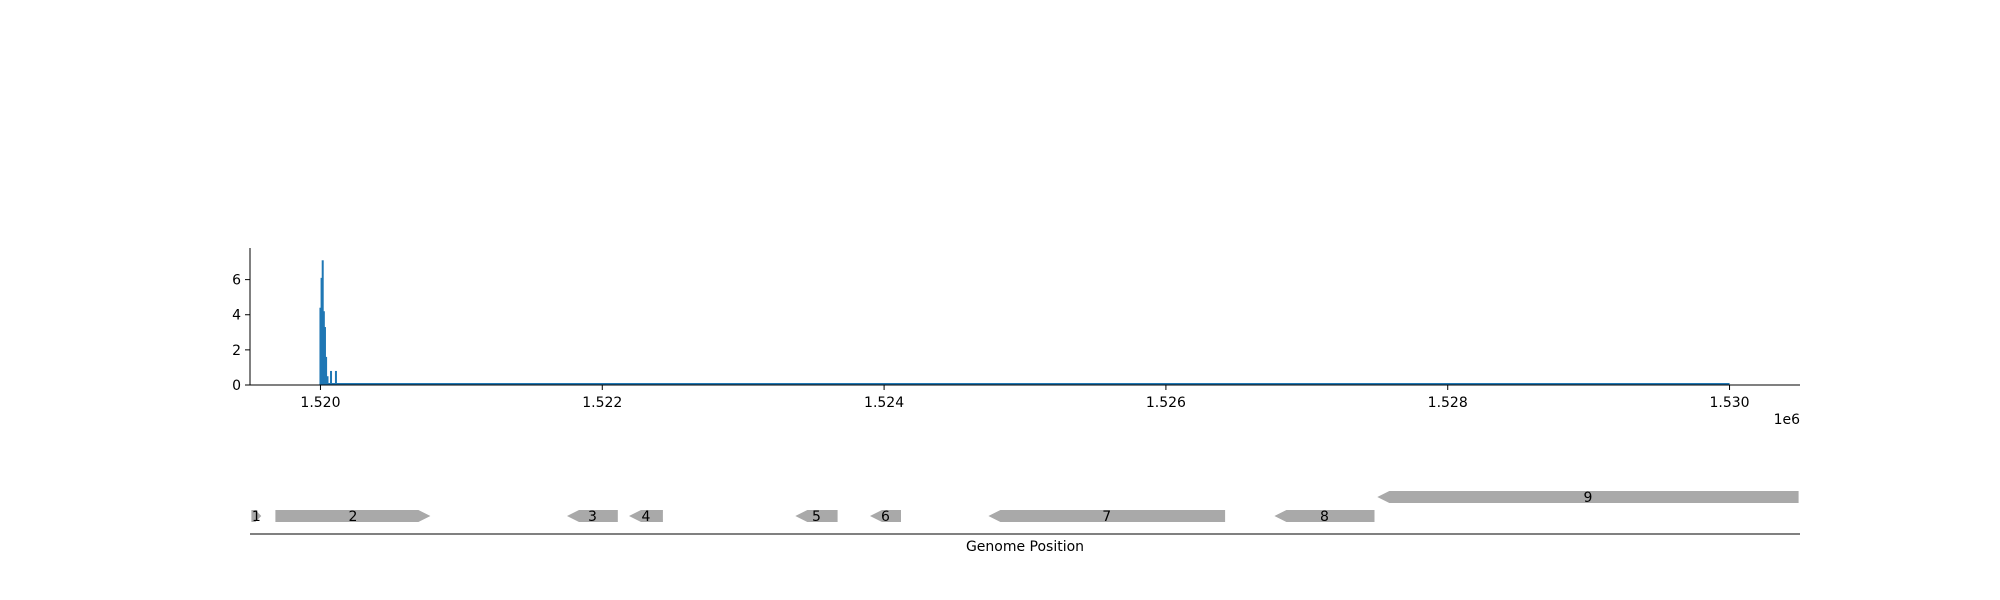 This screenshot has height=600, width=2000. Describe the element at coordinates (1787, 420) in the screenshot. I see `x-axis-offset-label: 1e6` at that location.